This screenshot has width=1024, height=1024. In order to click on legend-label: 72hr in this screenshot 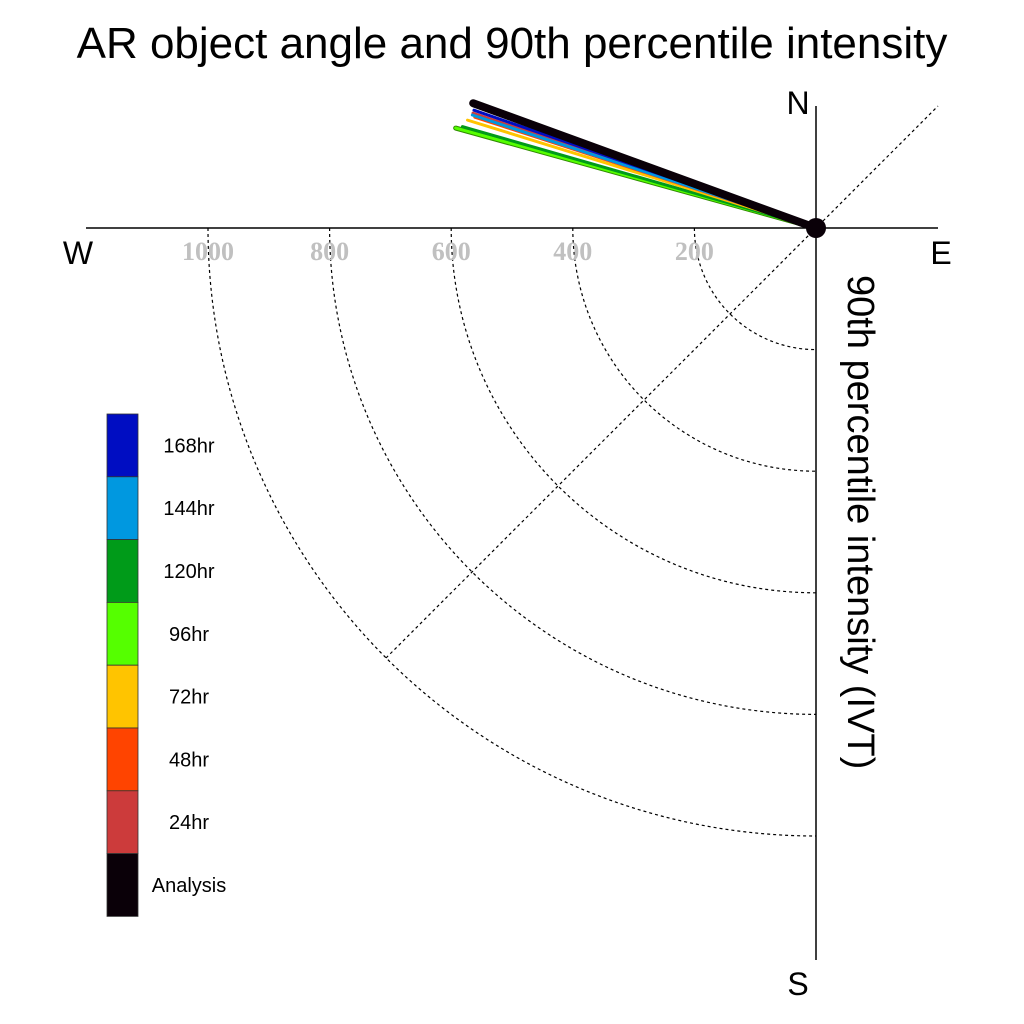, I will do `click(189, 698)`.